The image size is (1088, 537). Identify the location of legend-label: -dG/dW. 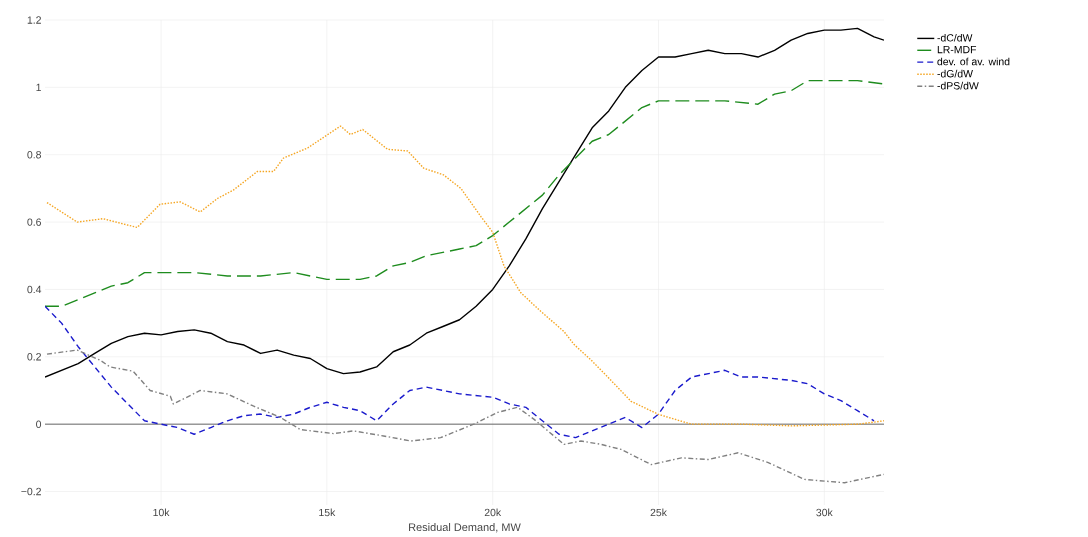
(955, 73).